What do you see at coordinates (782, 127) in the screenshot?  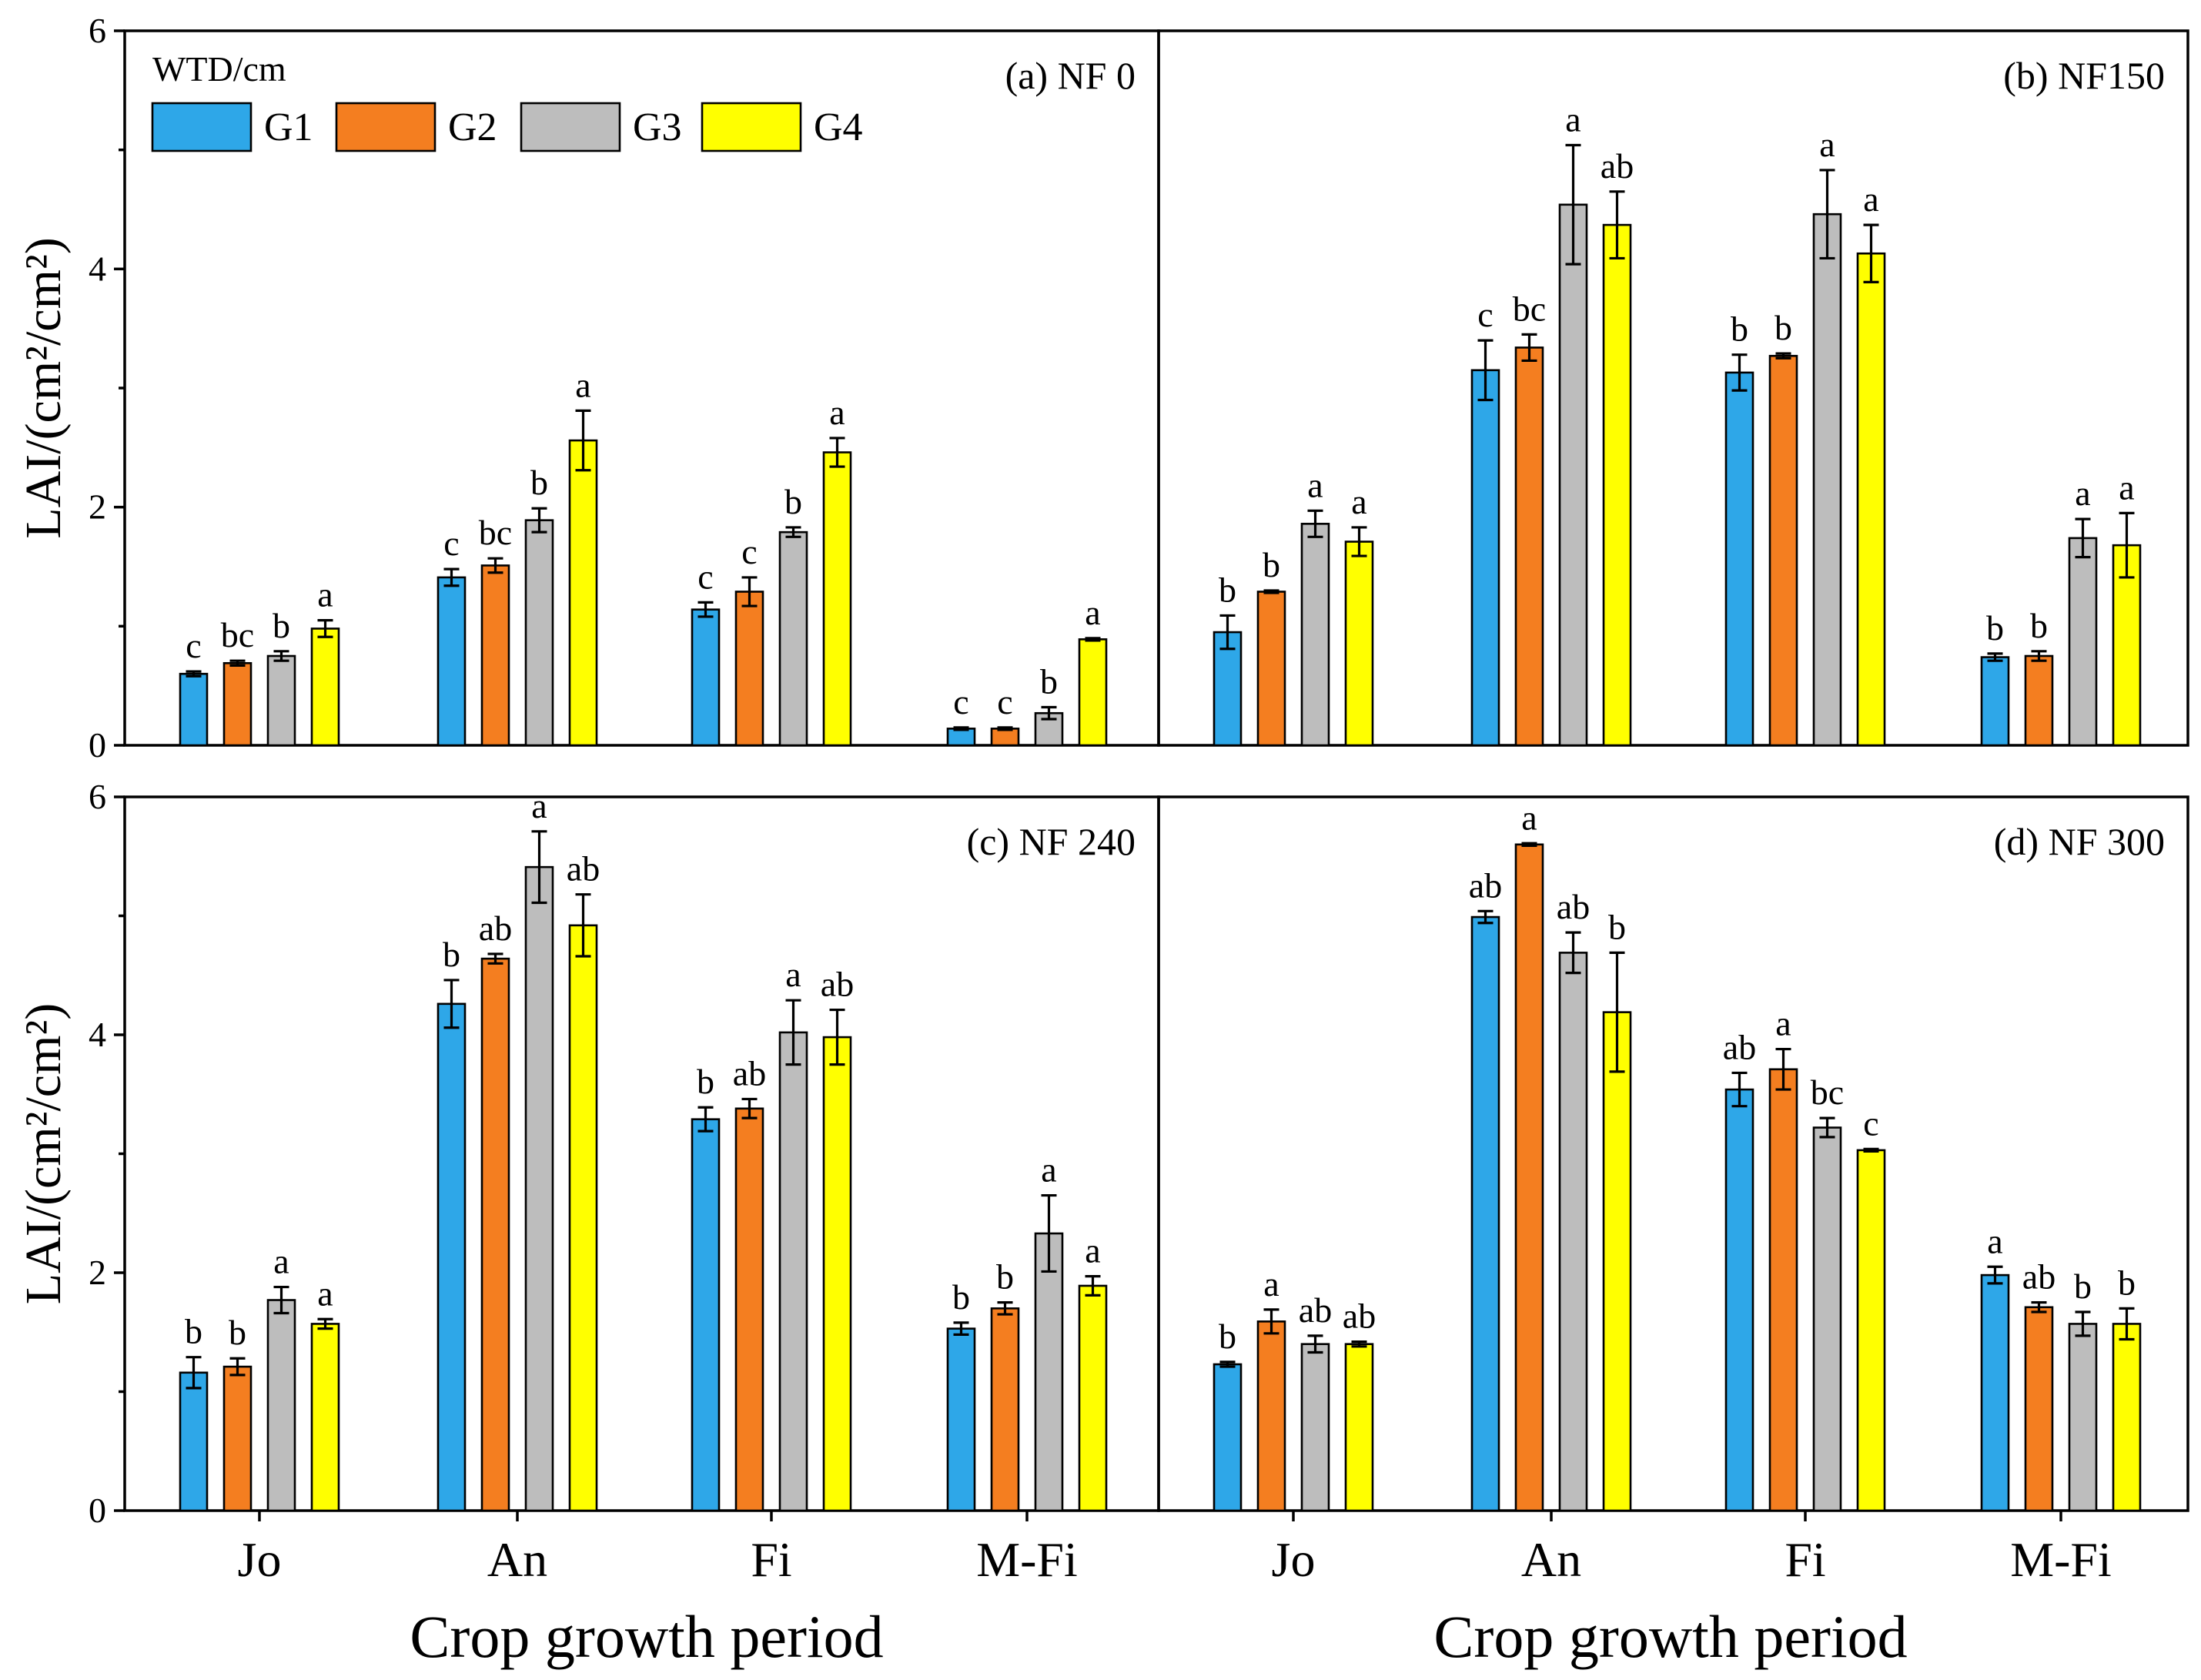 I see `legend-entry-g4: G4` at bounding box center [782, 127].